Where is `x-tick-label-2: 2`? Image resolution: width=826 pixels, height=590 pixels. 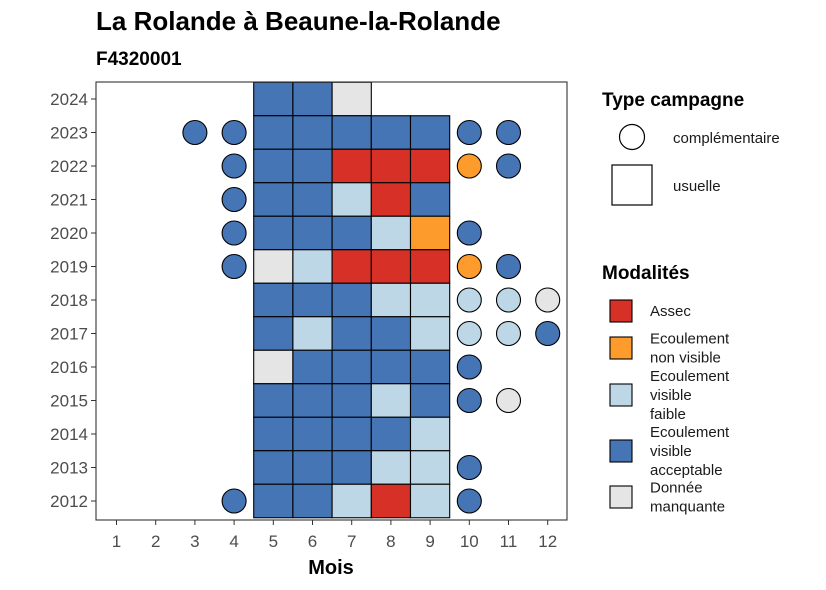
x-tick-label-2: 2 is located at coordinates (155, 541).